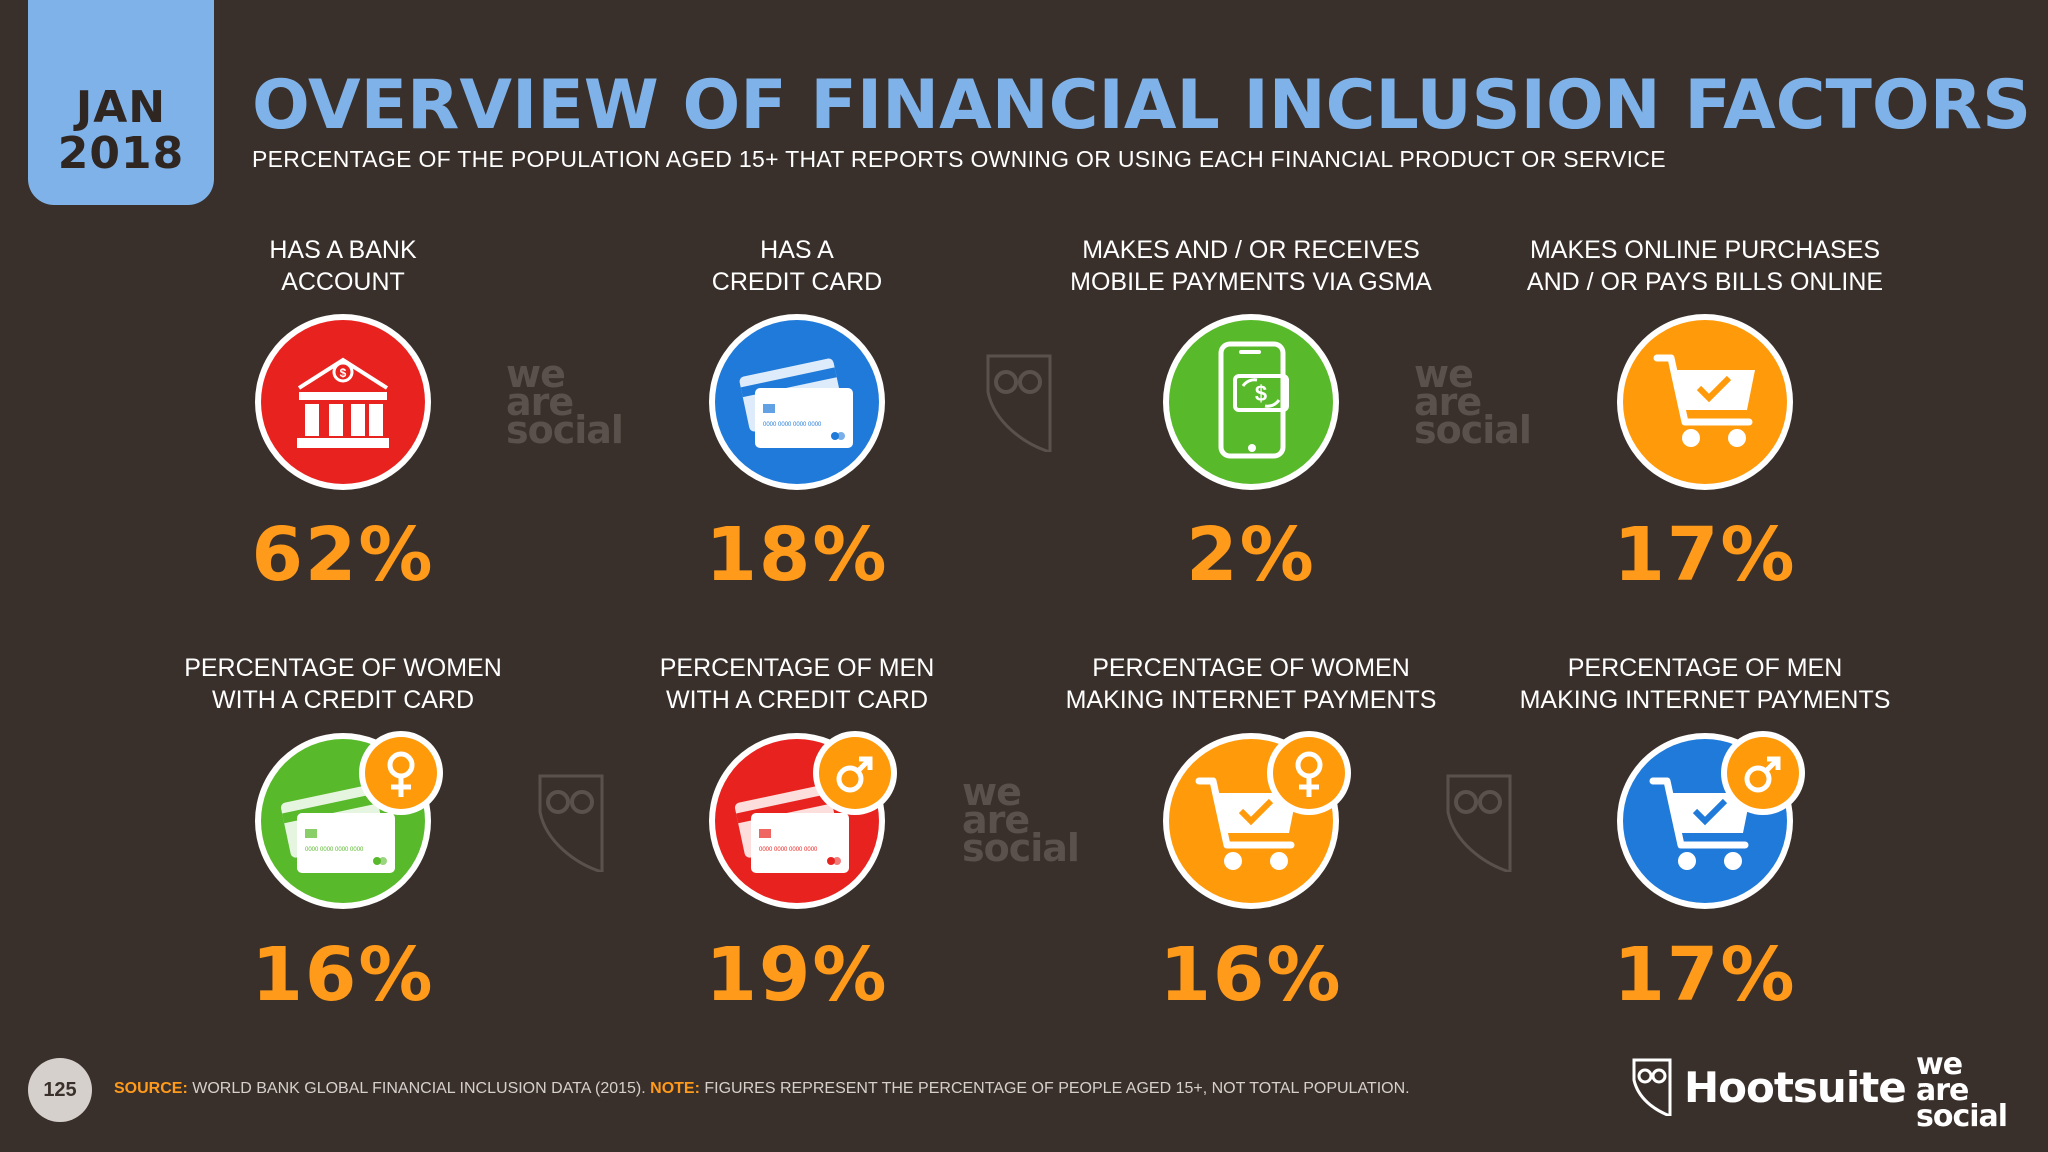 This screenshot has height=1152, width=2048. What do you see at coordinates (797, 555) in the screenshot?
I see `stat-value: 18%` at bounding box center [797, 555].